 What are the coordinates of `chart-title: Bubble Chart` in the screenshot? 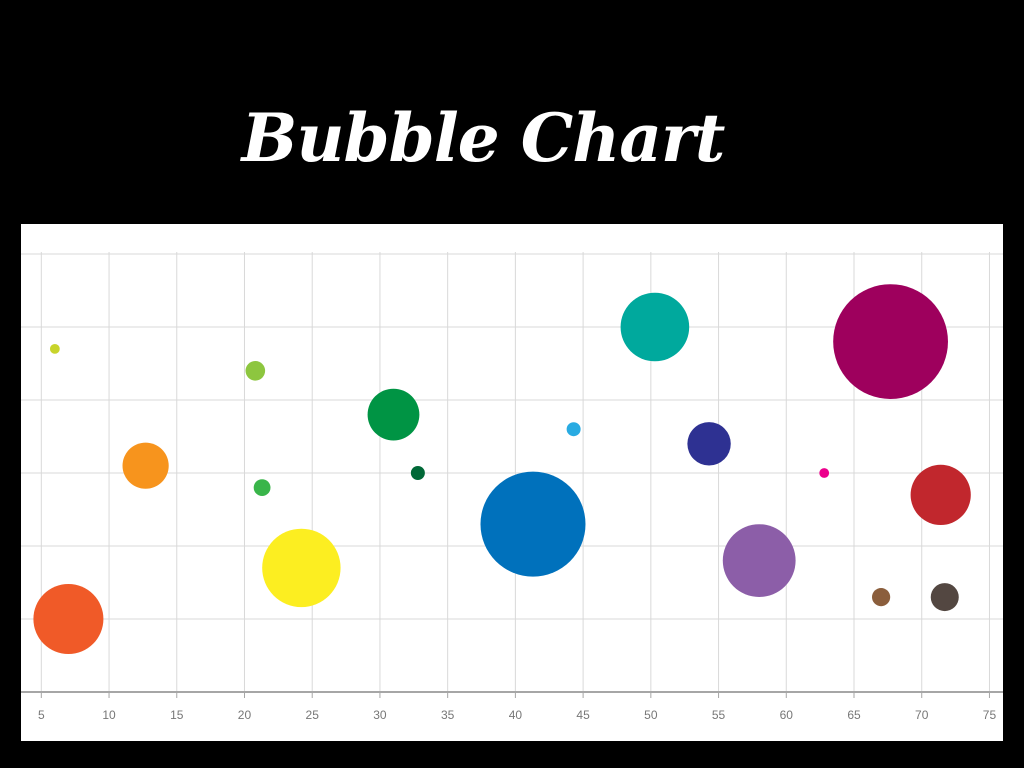 It's located at (483, 138).